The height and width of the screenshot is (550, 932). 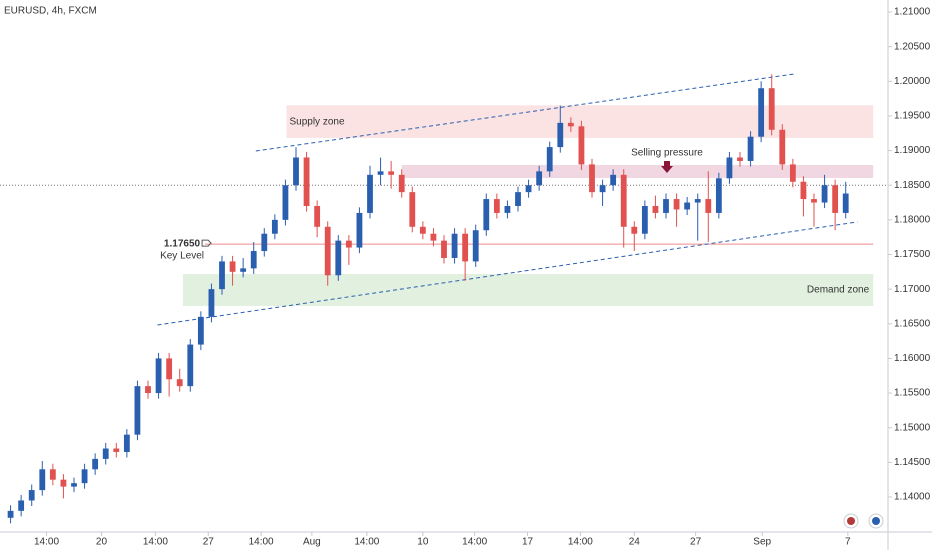 I want to click on x-tick-label: 24, so click(x=635, y=542).